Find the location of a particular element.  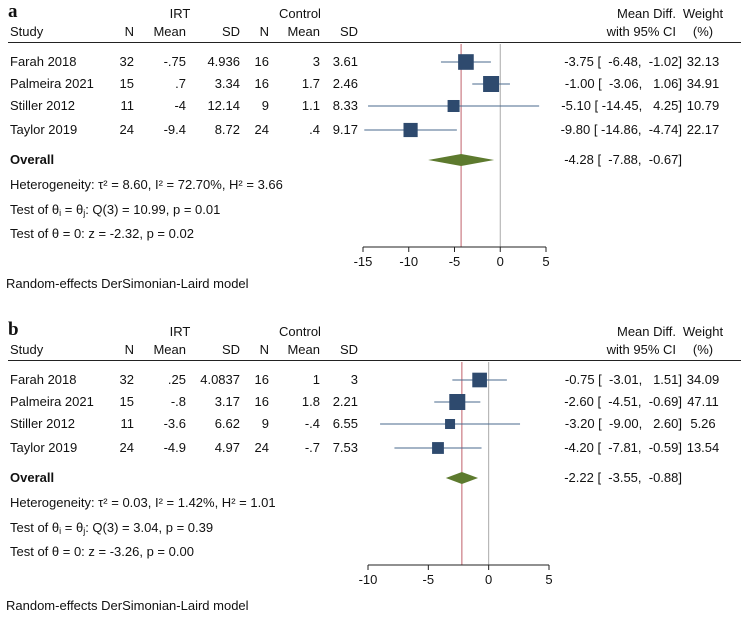

weight-value: 34.09 is located at coordinates (703, 379).